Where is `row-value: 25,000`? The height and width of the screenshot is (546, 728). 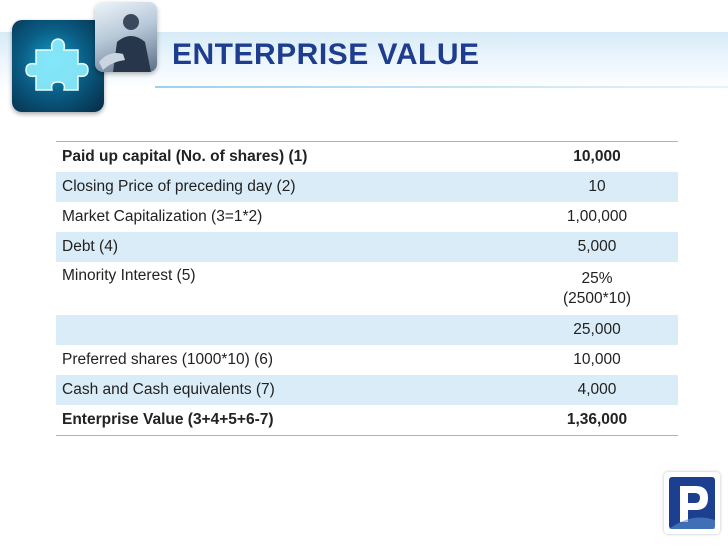
row-value: 25,000 is located at coordinates (597, 329).